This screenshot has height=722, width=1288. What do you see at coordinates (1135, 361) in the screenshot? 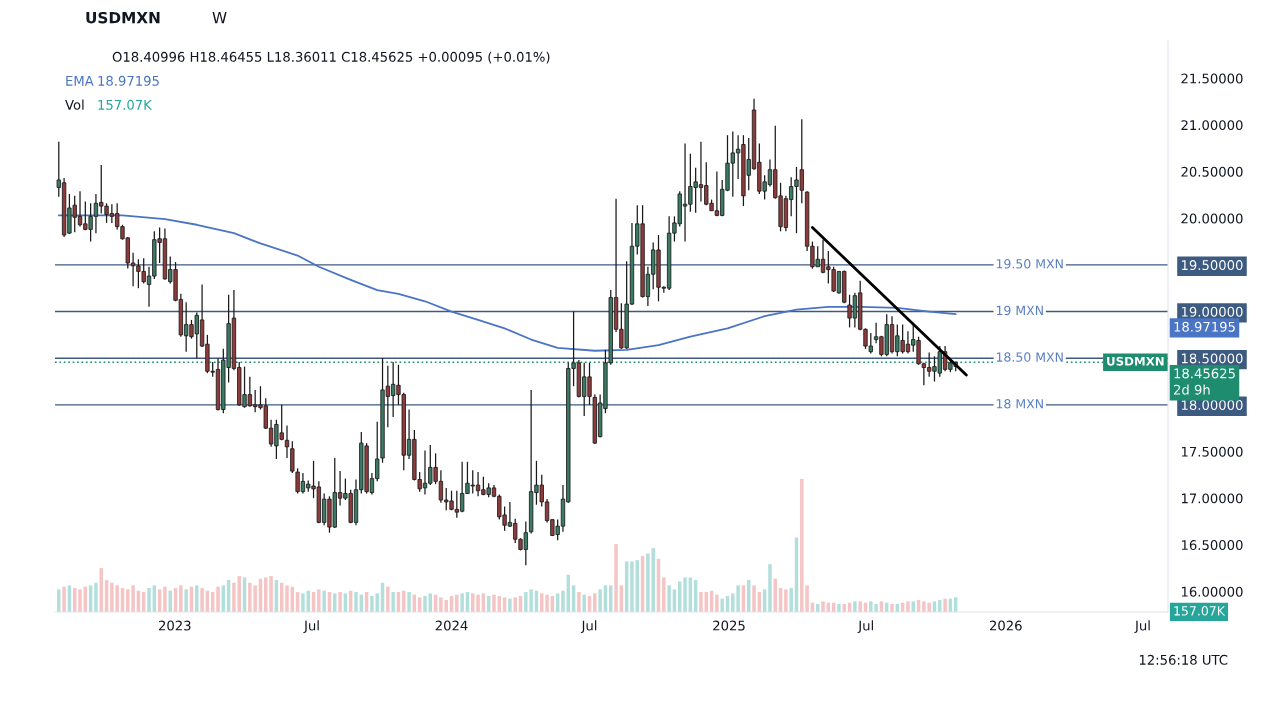
I see `ref-line-label: USDMXN` at bounding box center [1135, 361].